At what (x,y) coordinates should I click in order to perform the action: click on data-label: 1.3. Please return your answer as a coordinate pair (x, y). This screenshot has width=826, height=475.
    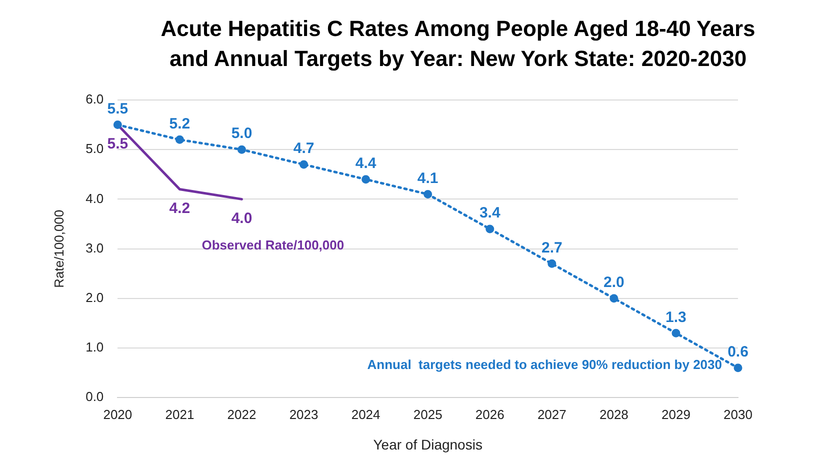
    Looking at the image, I should click on (676, 317).